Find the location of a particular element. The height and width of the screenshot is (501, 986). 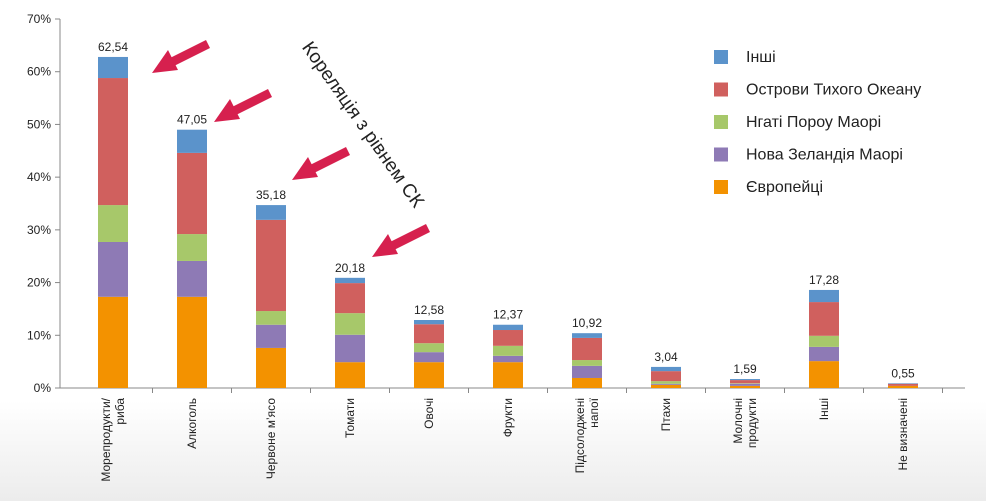

legend-label: Нова Зеландія Маорі is located at coordinates (824, 155).